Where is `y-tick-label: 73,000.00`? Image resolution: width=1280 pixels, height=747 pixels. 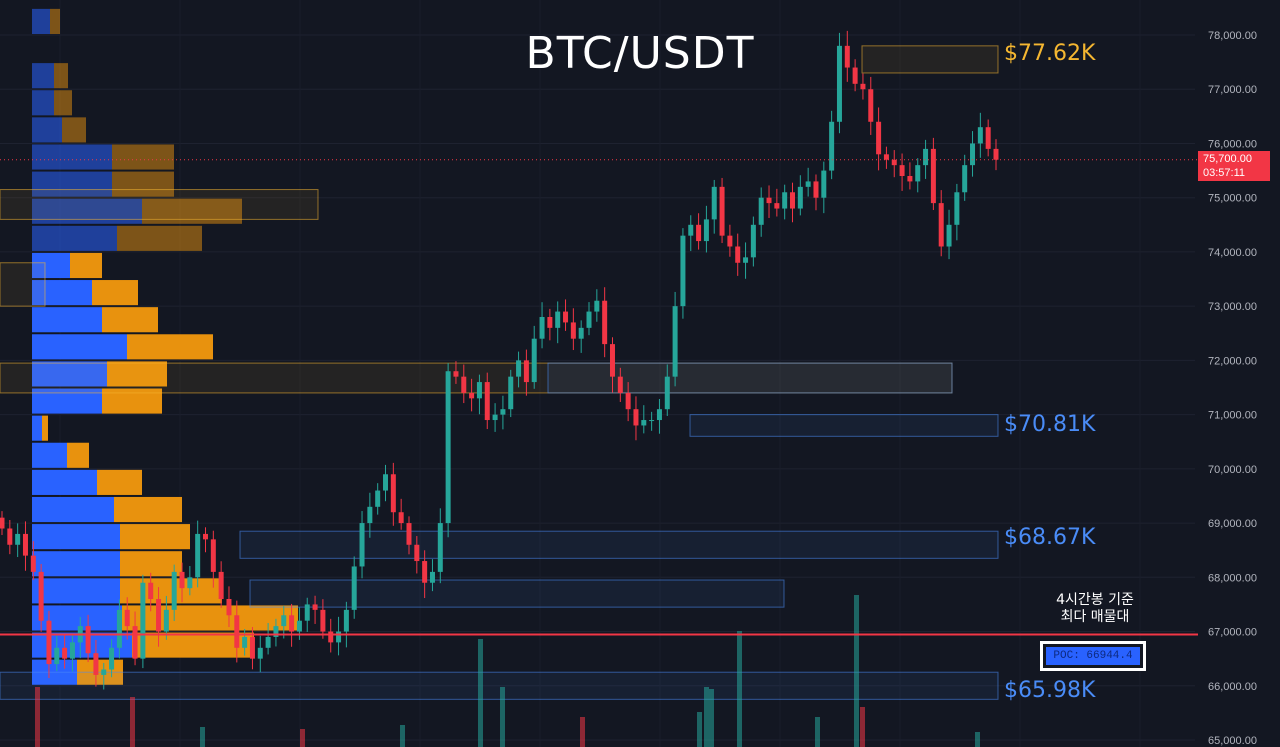
y-tick-label: 73,000.00 is located at coordinates (1232, 307).